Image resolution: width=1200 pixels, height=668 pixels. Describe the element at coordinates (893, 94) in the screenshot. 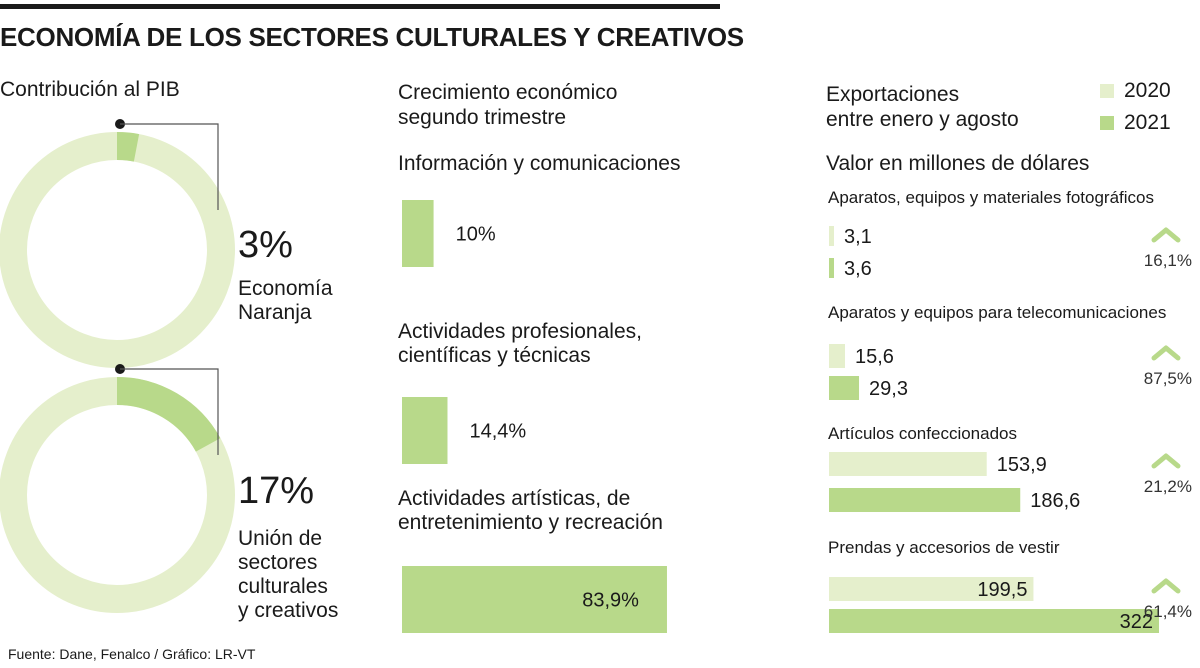

I see `exports-heading-line1: Exportaciones` at that location.